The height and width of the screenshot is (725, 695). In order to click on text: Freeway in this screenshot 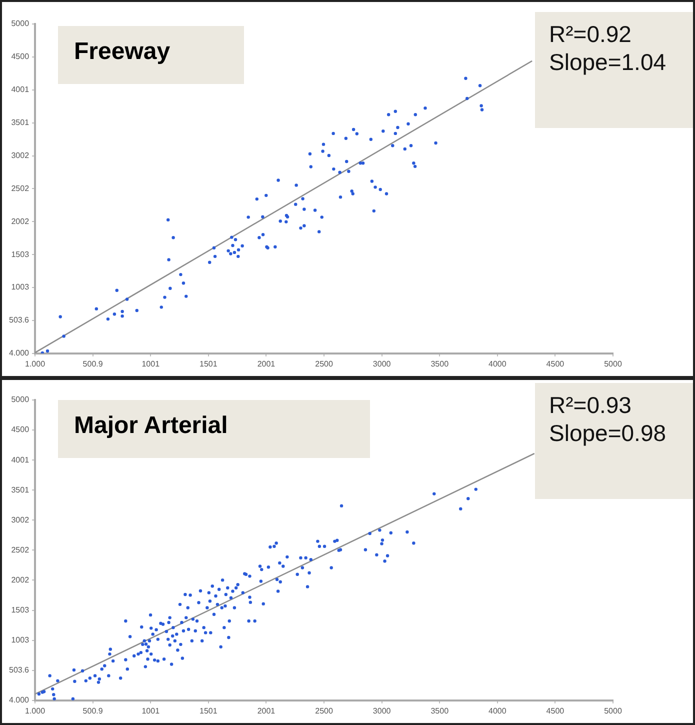, I will do `click(122, 52)`.